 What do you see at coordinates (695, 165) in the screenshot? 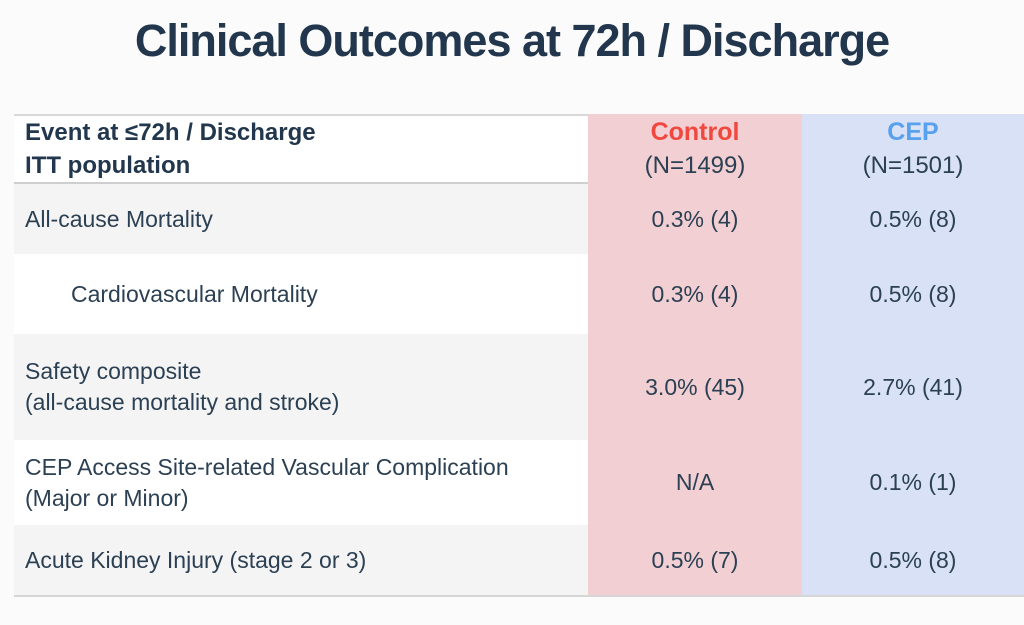
I see `control-column-n: (N=1499)` at bounding box center [695, 165].